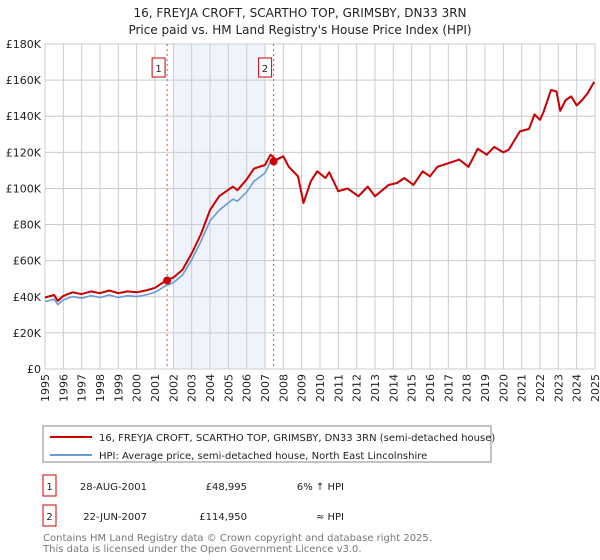  Describe the element at coordinates (594, 388) in the screenshot. I see `x-tick-label: 2025` at that location.